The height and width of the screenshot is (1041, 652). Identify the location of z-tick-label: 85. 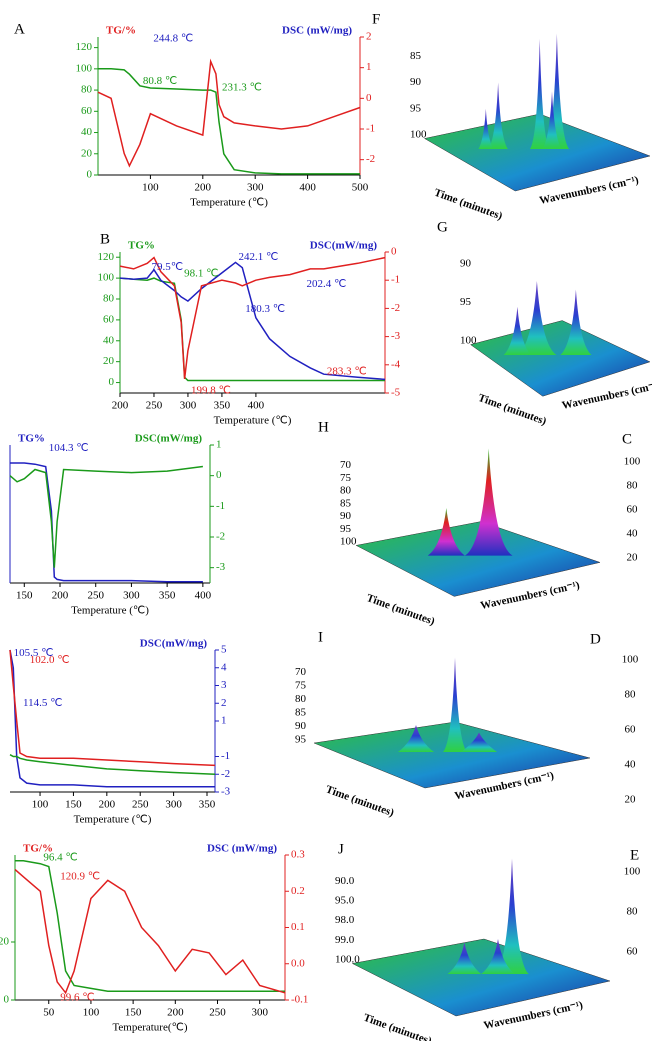
(346, 503).